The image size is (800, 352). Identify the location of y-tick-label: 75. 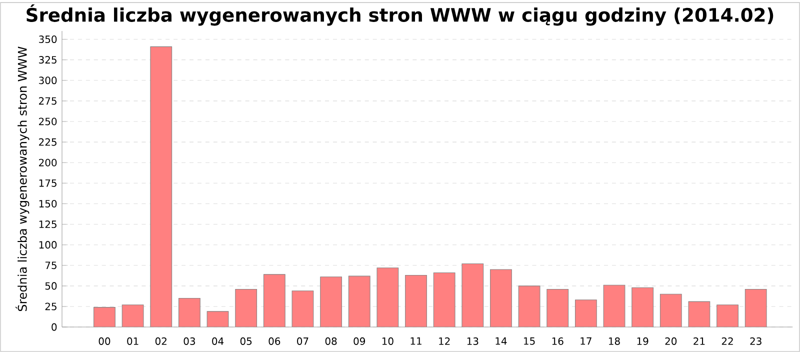
(50, 266).